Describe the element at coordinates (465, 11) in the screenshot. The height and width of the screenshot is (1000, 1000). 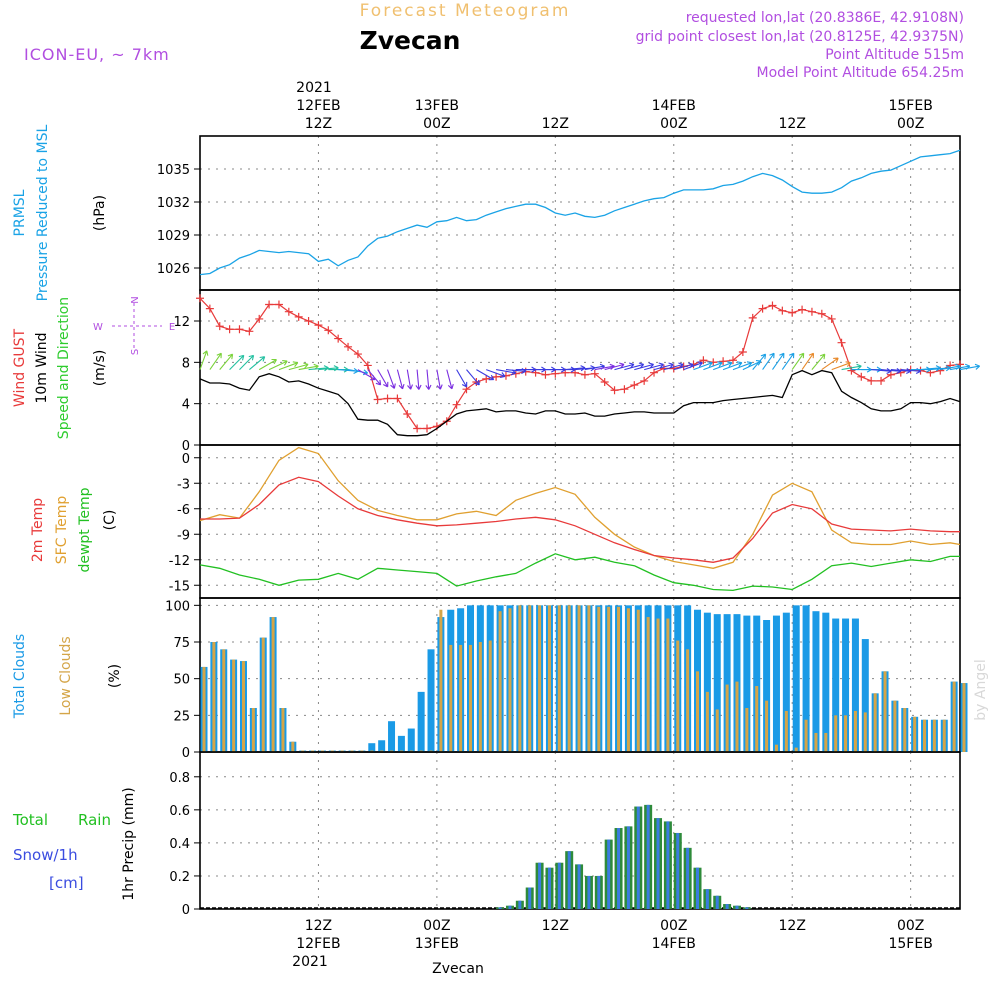
I see `banner-title: Forecast Meteogram` at that location.